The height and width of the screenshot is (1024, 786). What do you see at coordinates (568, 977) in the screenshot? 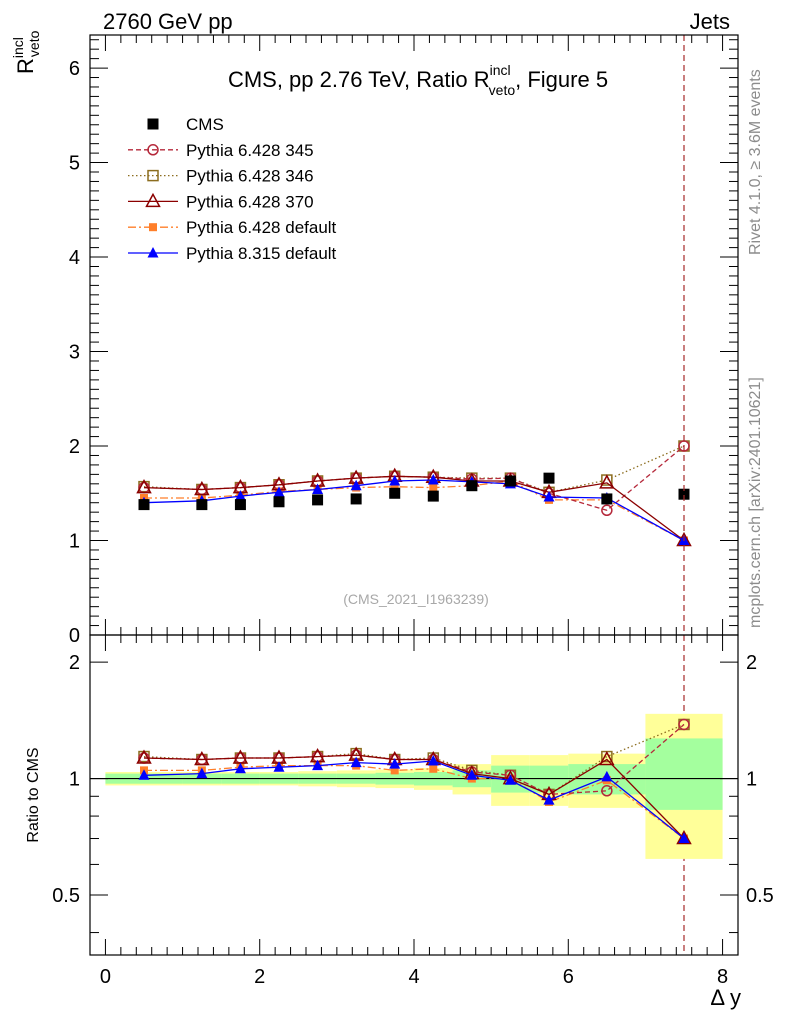
I see `x-tick-label: 6` at bounding box center [568, 977].